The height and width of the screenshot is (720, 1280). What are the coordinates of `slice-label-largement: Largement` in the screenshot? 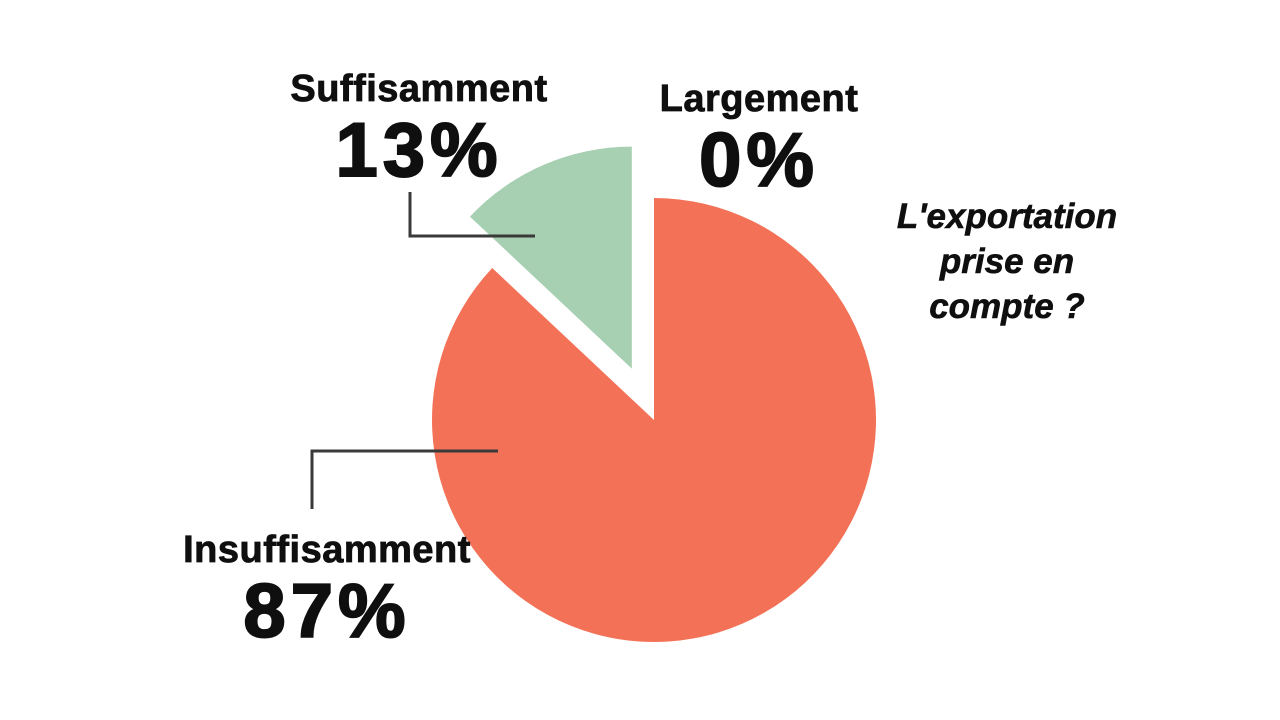 It's located at (759, 99).